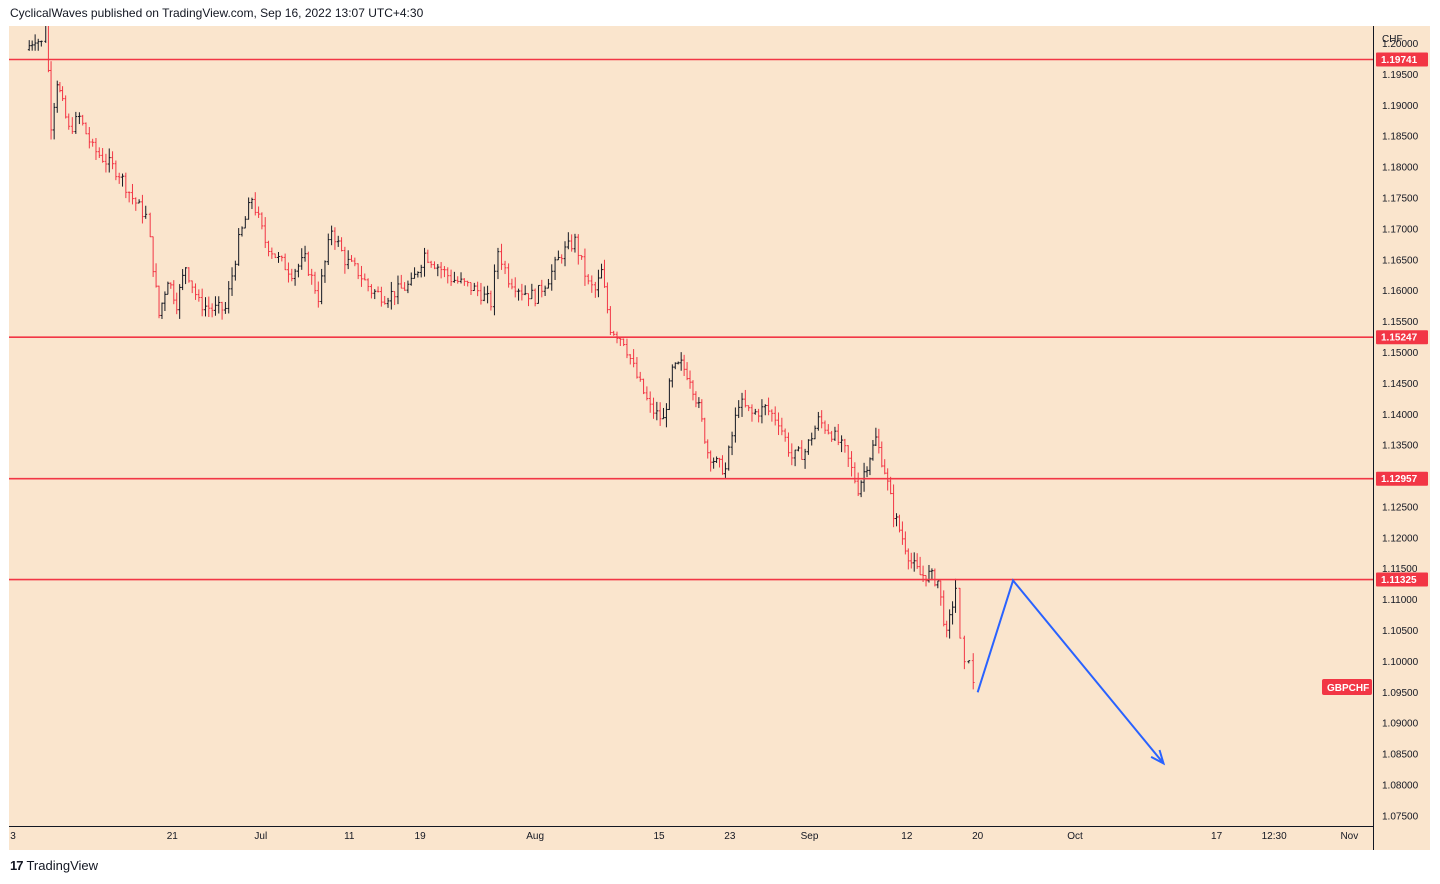  What do you see at coordinates (173, 836) in the screenshot?
I see `x-tick-label: 21` at bounding box center [173, 836].